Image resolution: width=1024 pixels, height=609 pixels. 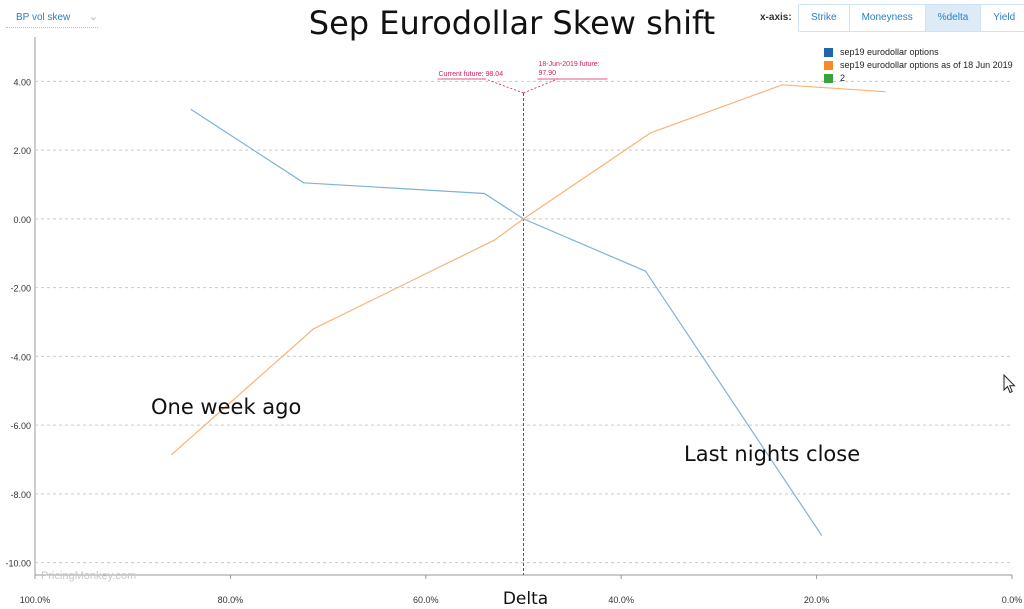 I want to click on y-tick-label: -6.00, so click(x=20, y=426).